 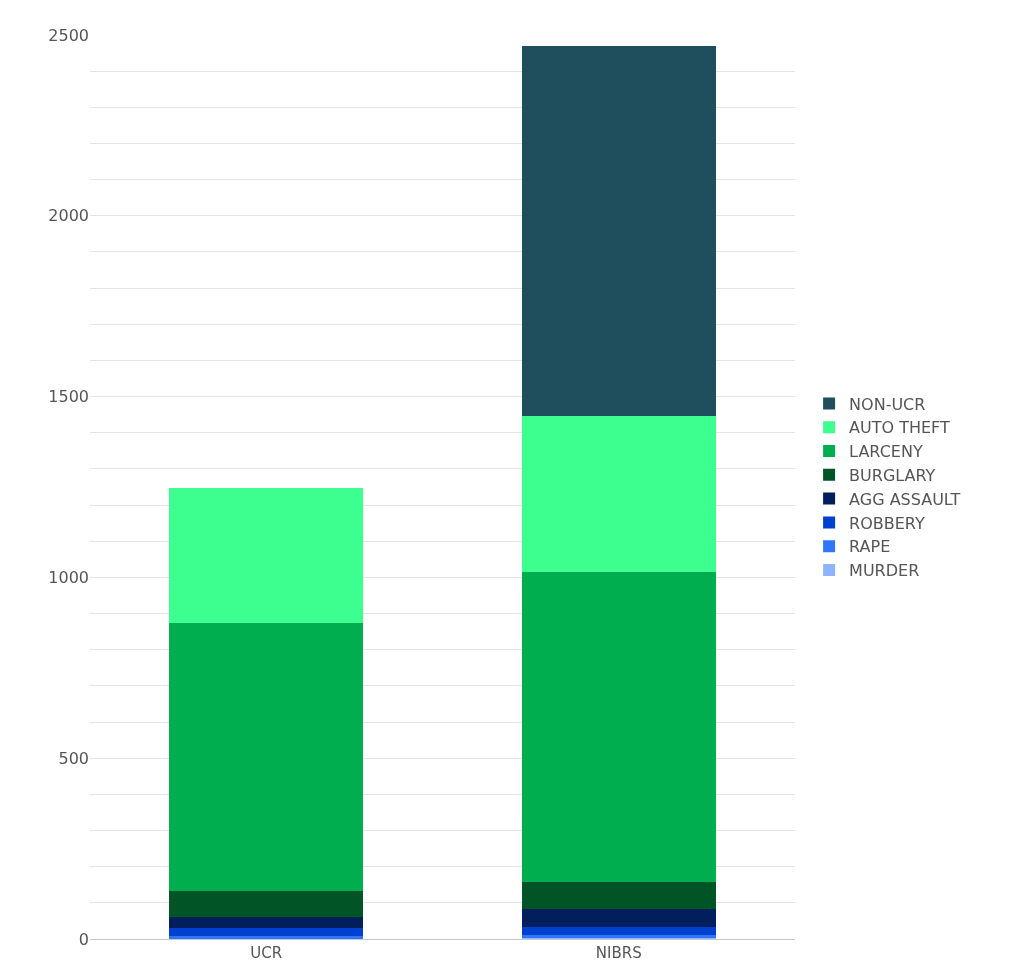 What do you see at coordinates (884, 571) in the screenshot?
I see `legend-label: MURDER` at bounding box center [884, 571].